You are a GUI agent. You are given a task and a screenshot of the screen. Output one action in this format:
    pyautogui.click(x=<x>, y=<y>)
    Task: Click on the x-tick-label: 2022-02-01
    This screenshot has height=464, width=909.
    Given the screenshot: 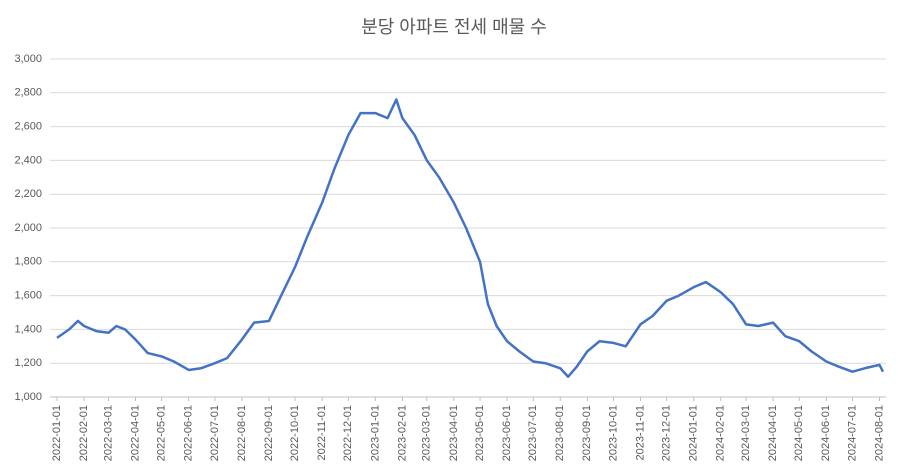 What is the action you would take?
    pyautogui.click(x=84, y=433)
    